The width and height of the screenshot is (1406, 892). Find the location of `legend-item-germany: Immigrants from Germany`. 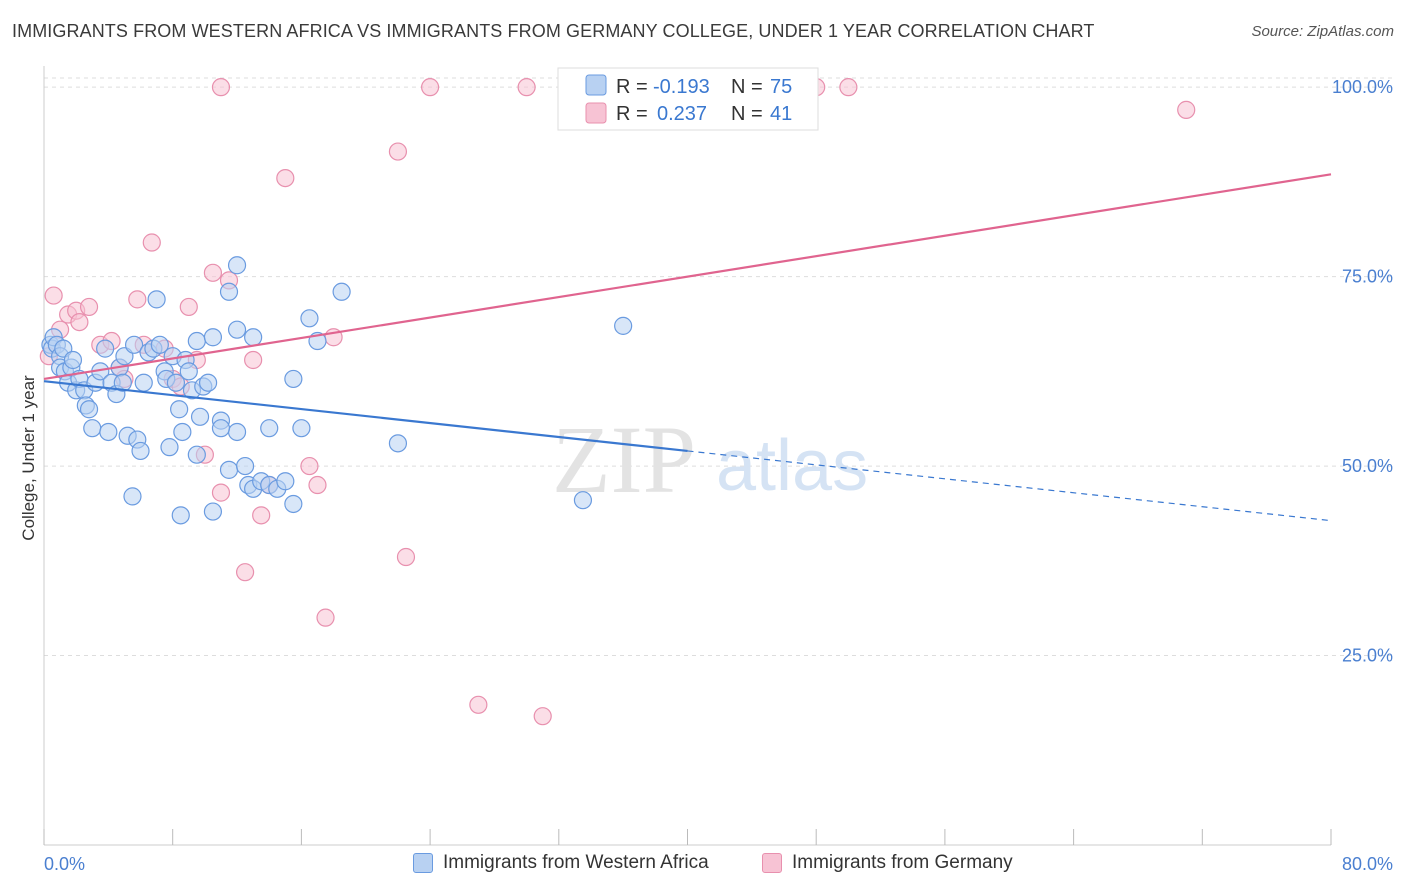

legend-item-germany: Immigrants from Germany is located at coordinates (887, 863).